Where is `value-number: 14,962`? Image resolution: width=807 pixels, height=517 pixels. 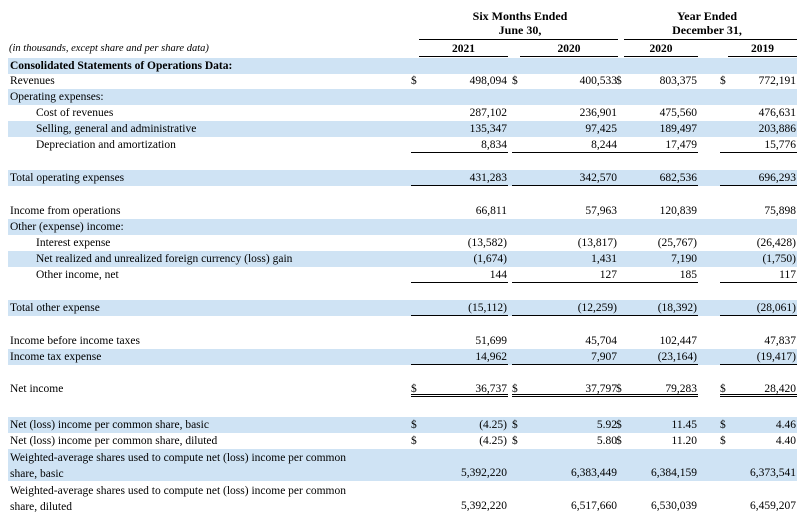
value-number: 14,962 is located at coordinates (491, 357).